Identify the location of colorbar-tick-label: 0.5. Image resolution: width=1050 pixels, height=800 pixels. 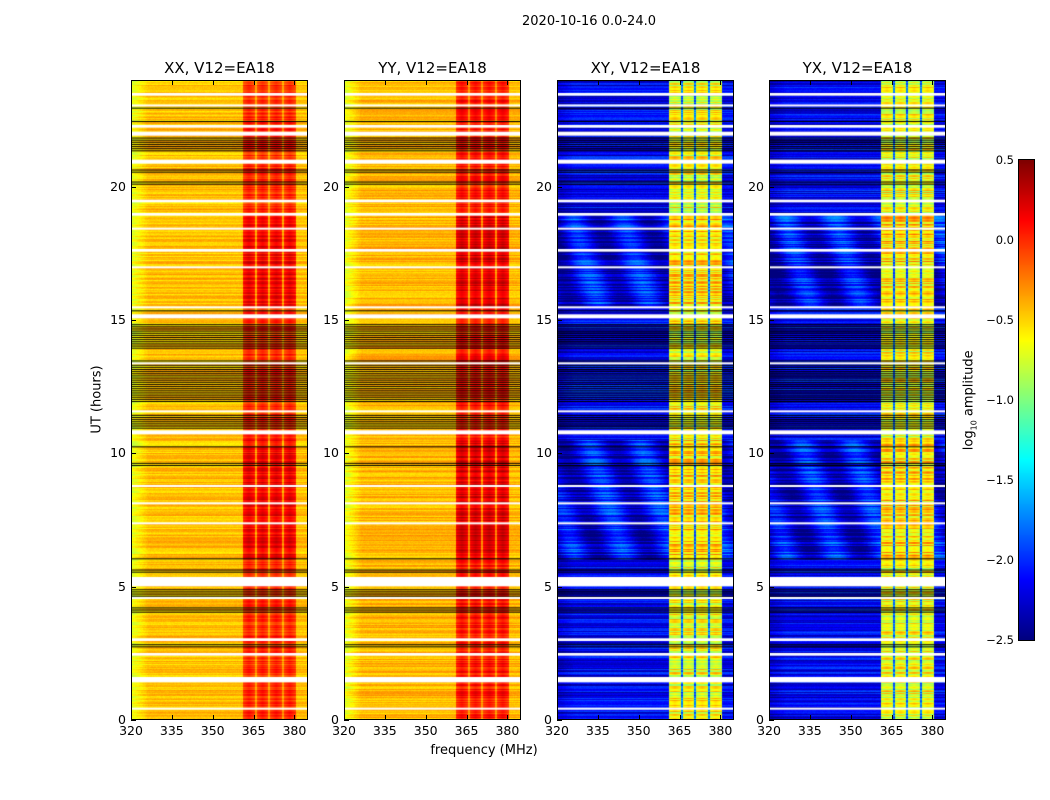
(1004, 160).